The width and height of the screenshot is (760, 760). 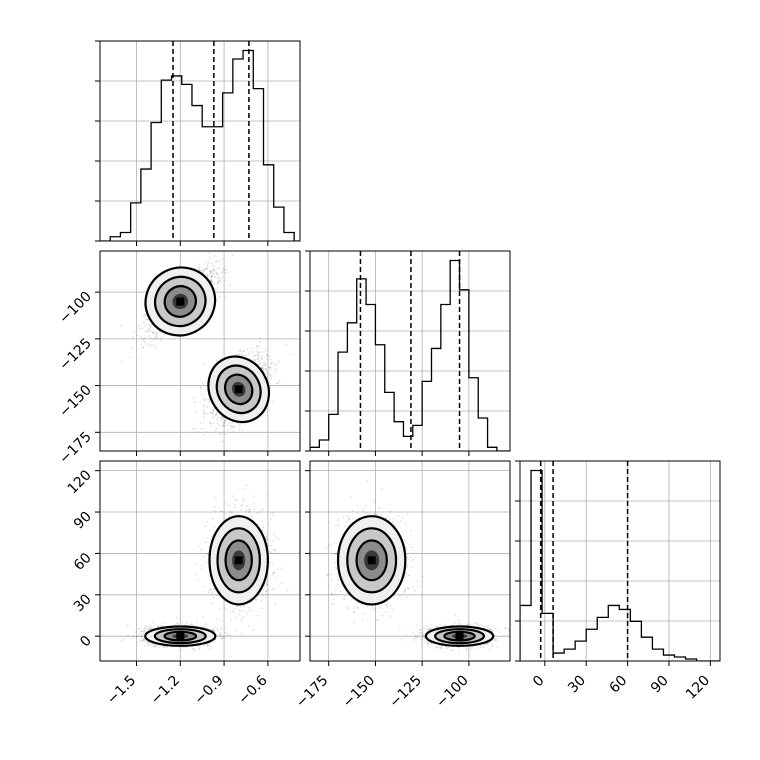 I want to click on histogram-p2, so click(x=410, y=355).